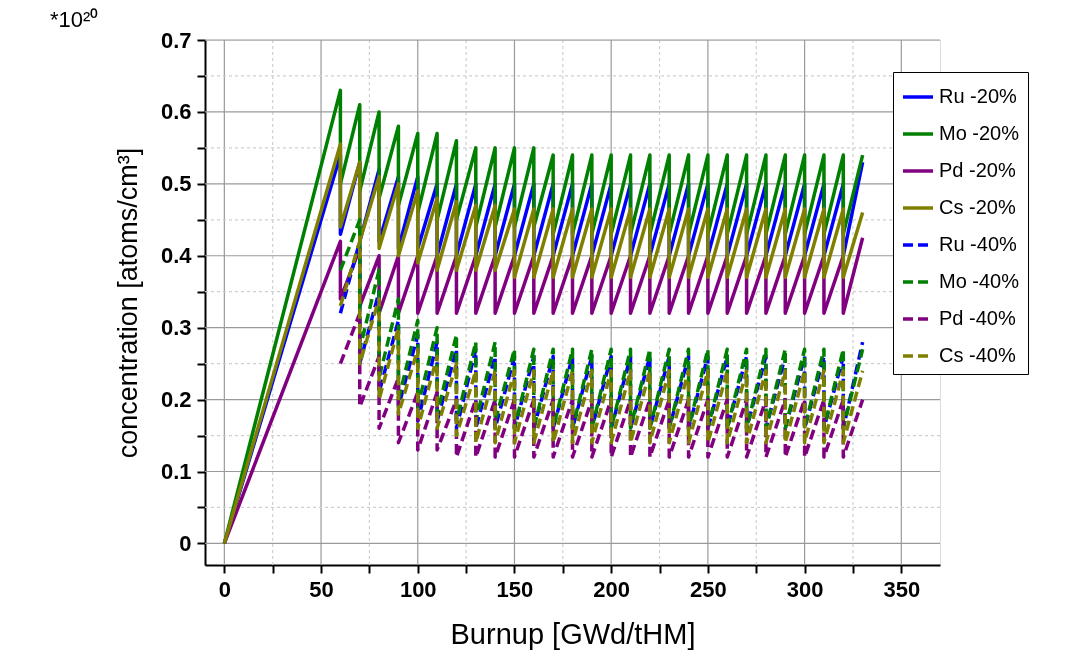 The height and width of the screenshot is (664, 1072). What do you see at coordinates (321, 589) in the screenshot?
I see `x-tick-label: 50` at bounding box center [321, 589].